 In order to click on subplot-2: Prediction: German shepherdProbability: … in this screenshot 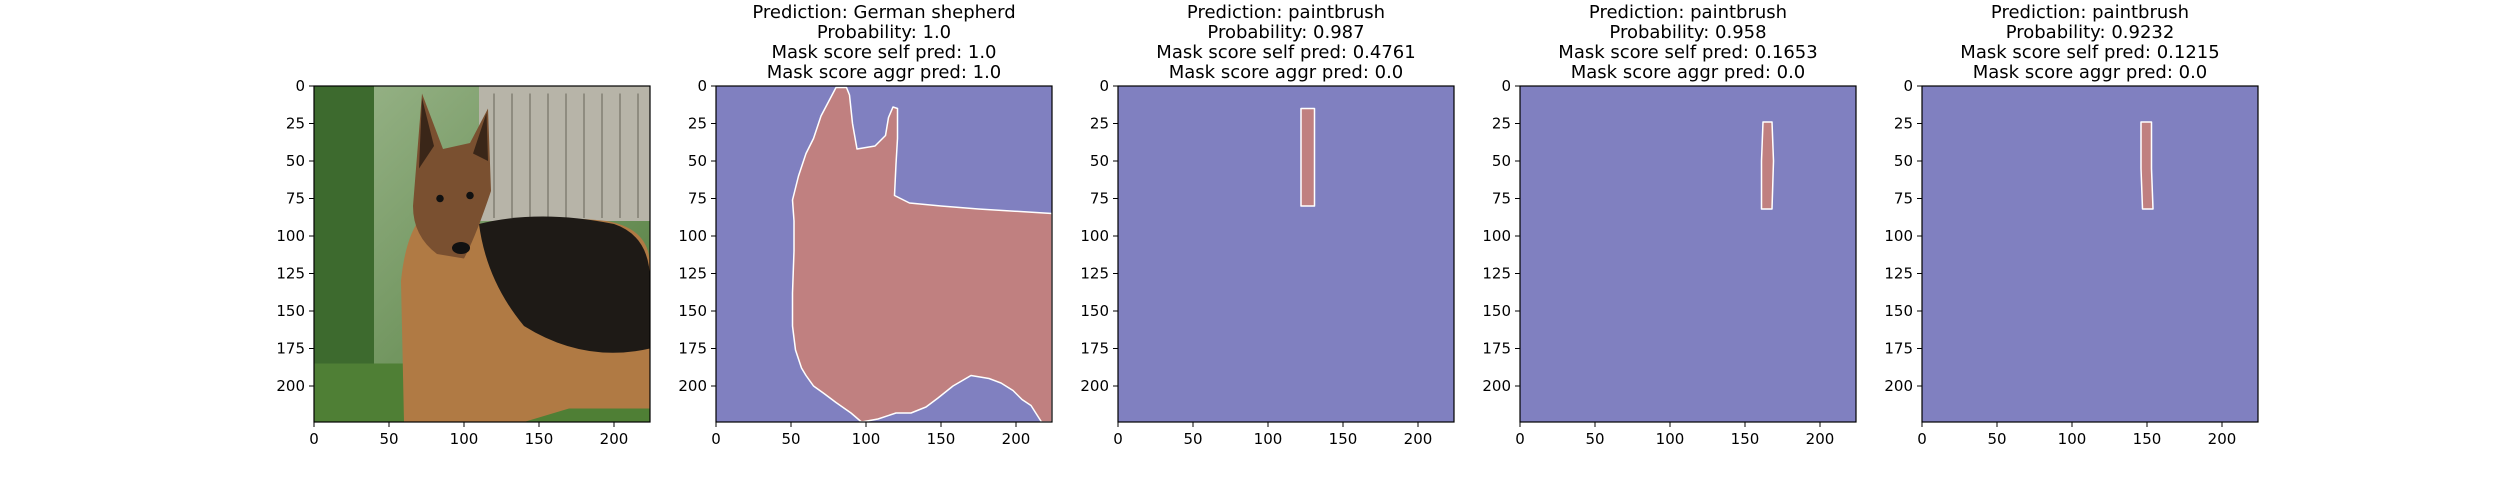, I will do `click(865, 225)`.